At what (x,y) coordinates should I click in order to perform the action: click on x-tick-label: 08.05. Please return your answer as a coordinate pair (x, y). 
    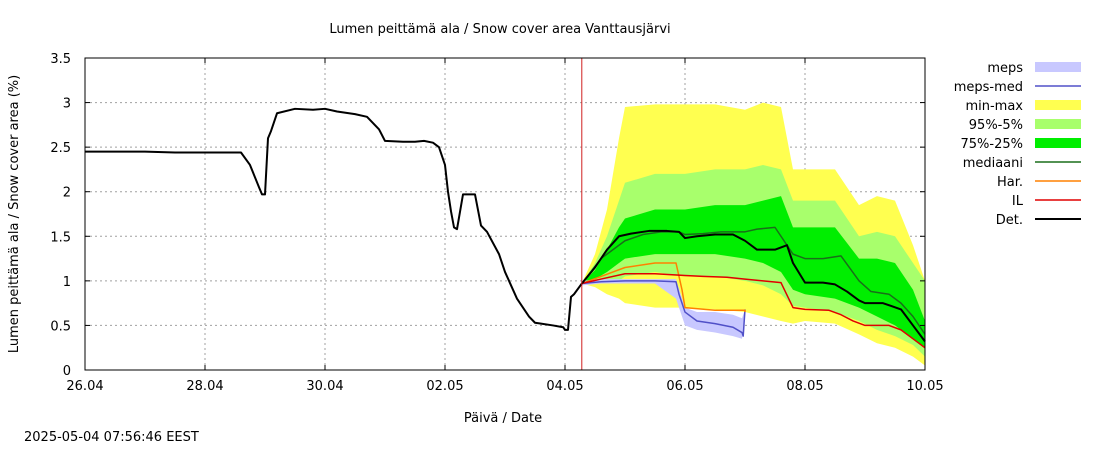
    Looking at the image, I should click on (804, 386).